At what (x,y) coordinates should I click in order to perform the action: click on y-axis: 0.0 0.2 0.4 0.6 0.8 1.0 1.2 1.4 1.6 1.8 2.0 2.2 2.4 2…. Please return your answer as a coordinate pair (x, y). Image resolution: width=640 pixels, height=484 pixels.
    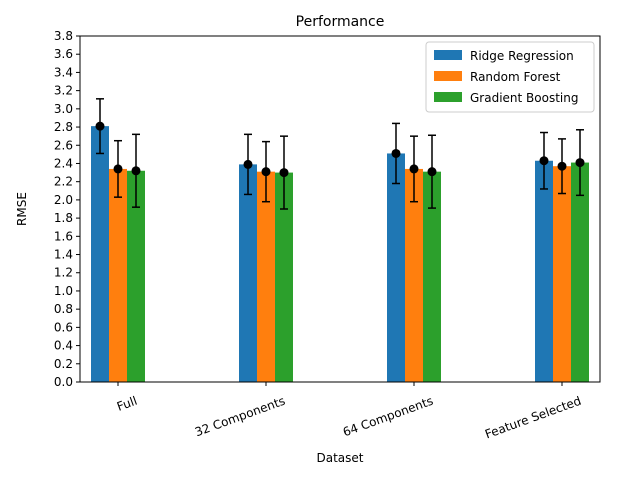
    Looking at the image, I should click on (67, 209).